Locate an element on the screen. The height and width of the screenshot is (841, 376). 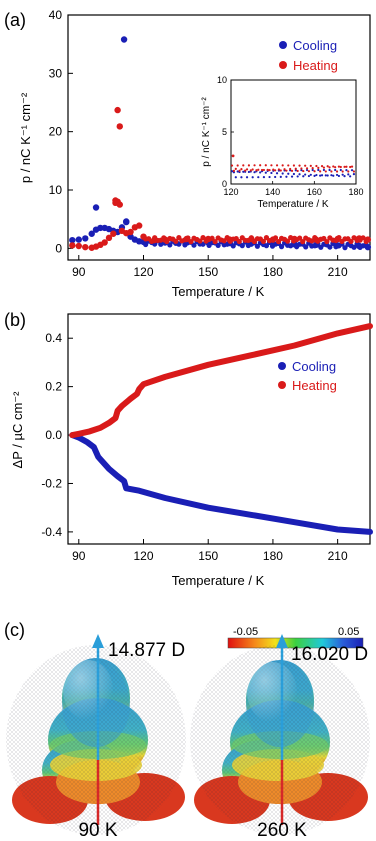
panel-a-y-axis-title: p / nC K⁻¹ cm⁻² is located at coordinates (25, 137).